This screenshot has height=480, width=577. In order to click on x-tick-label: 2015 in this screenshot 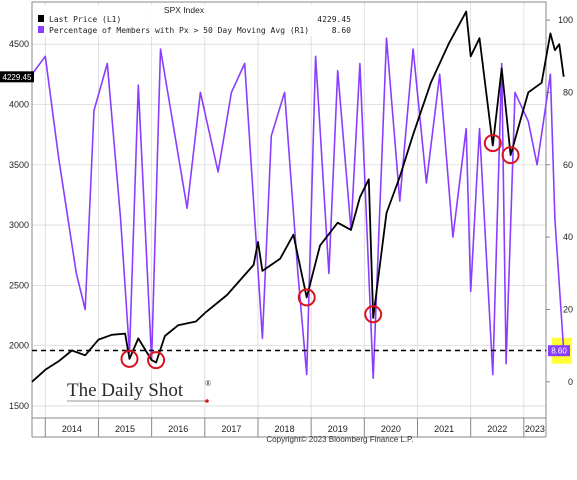, I will do `click(125, 429)`.